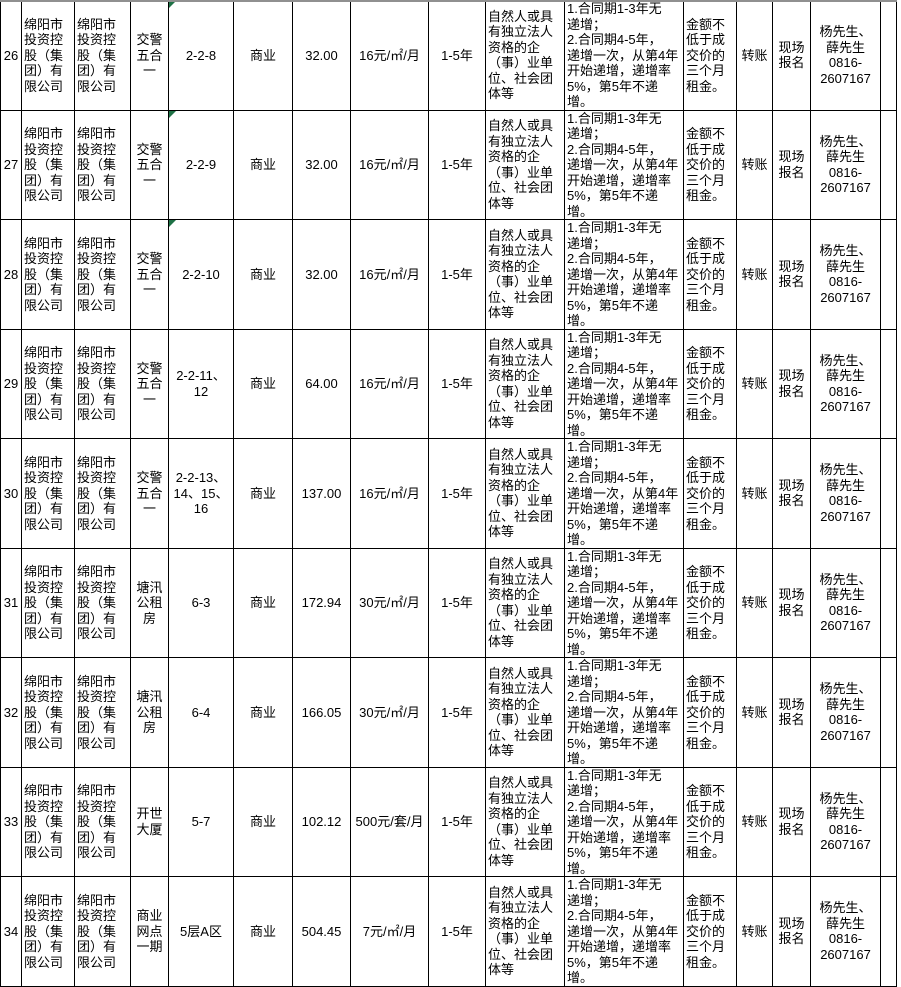 The height and width of the screenshot is (987, 901). What do you see at coordinates (11, 493) in the screenshot?
I see `cell-row-number: 30` at bounding box center [11, 493].